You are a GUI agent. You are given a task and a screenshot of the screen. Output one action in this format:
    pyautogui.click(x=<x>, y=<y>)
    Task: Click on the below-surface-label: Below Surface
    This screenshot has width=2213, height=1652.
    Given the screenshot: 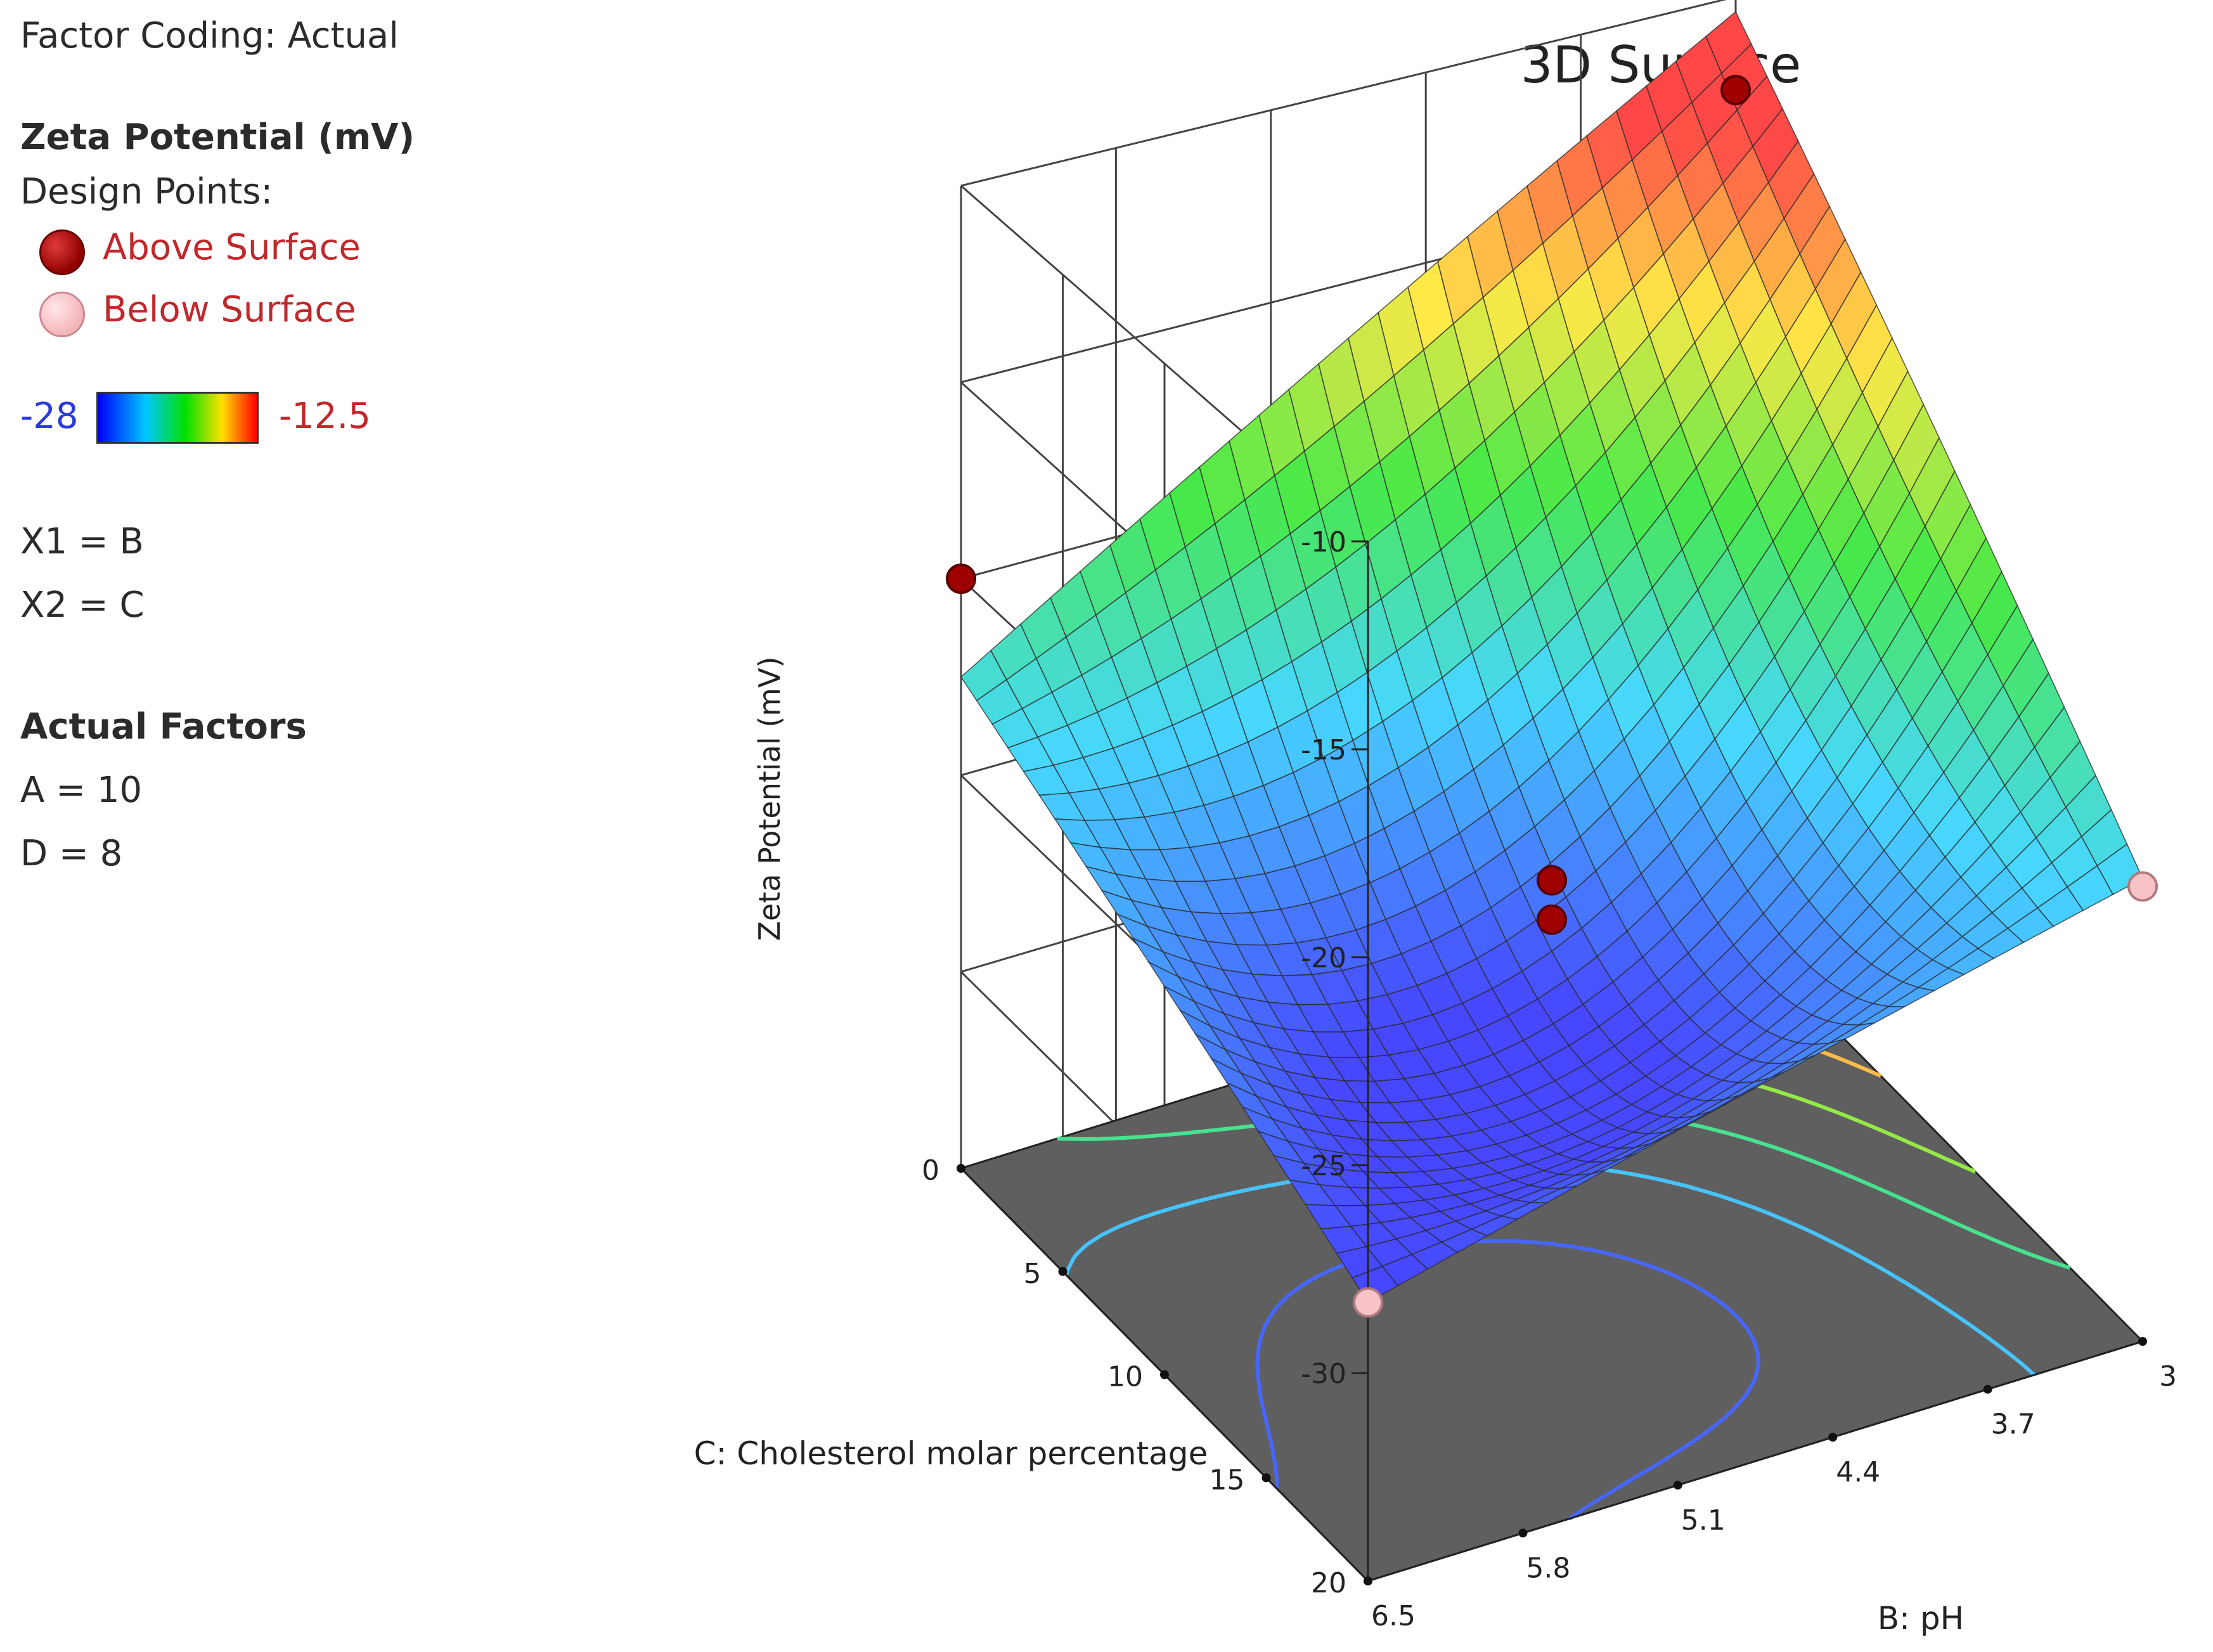 What is the action you would take?
    pyautogui.click(x=229, y=309)
    